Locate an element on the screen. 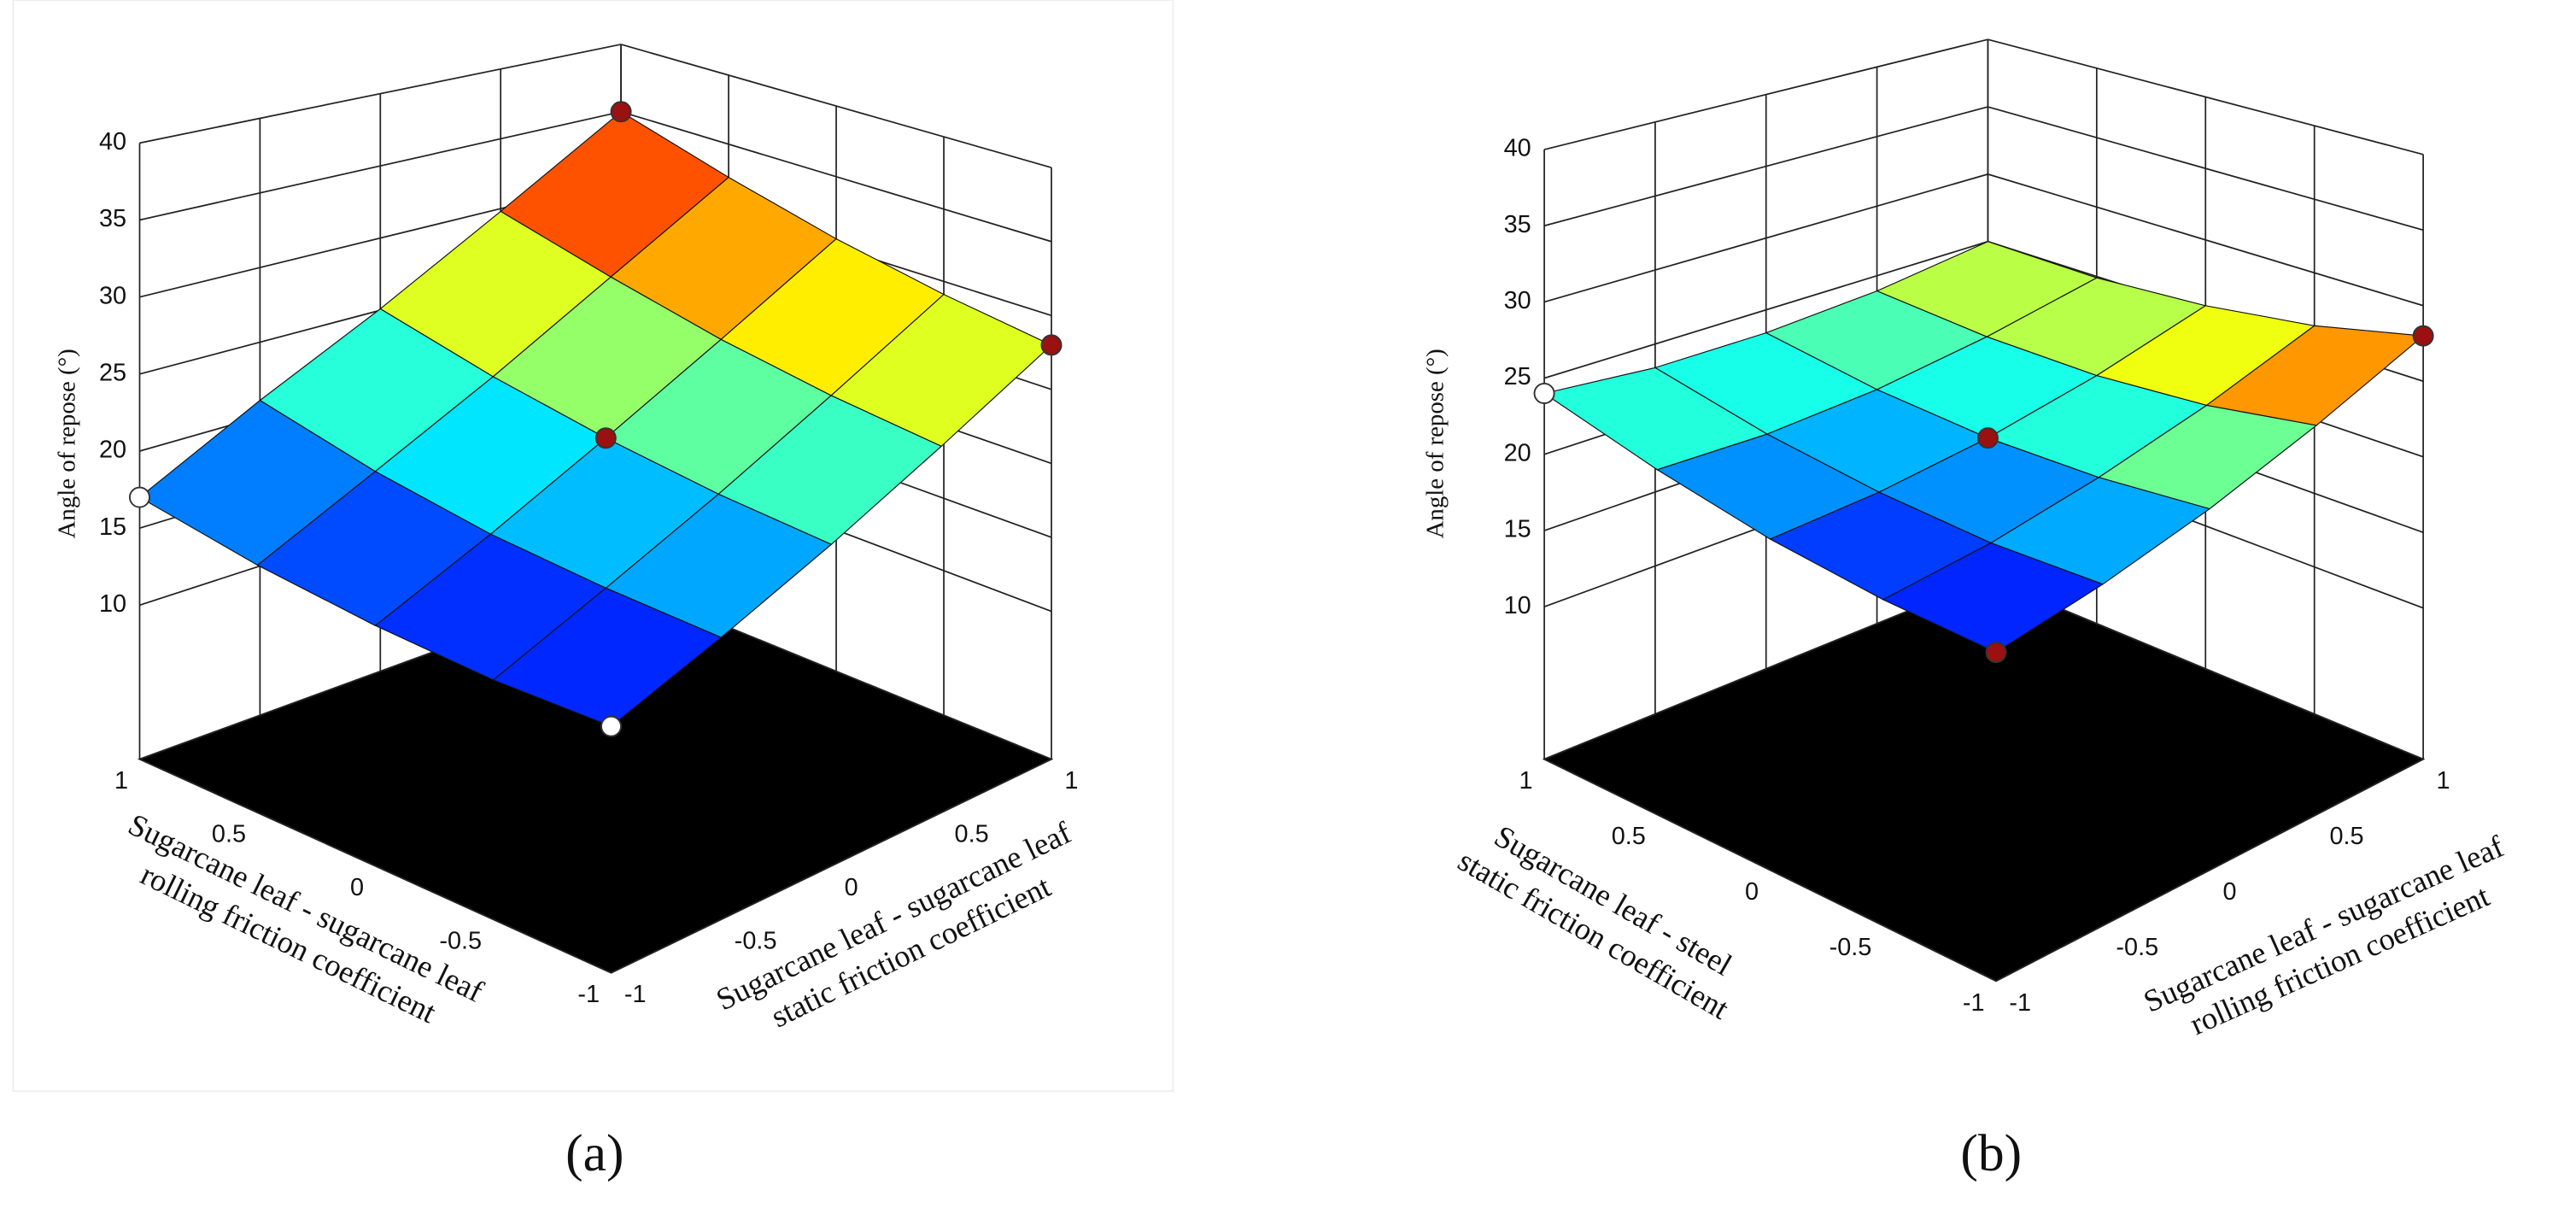 This screenshot has width=2576, height=1220. caption: (b) is located at coordinates (1991, 1153).